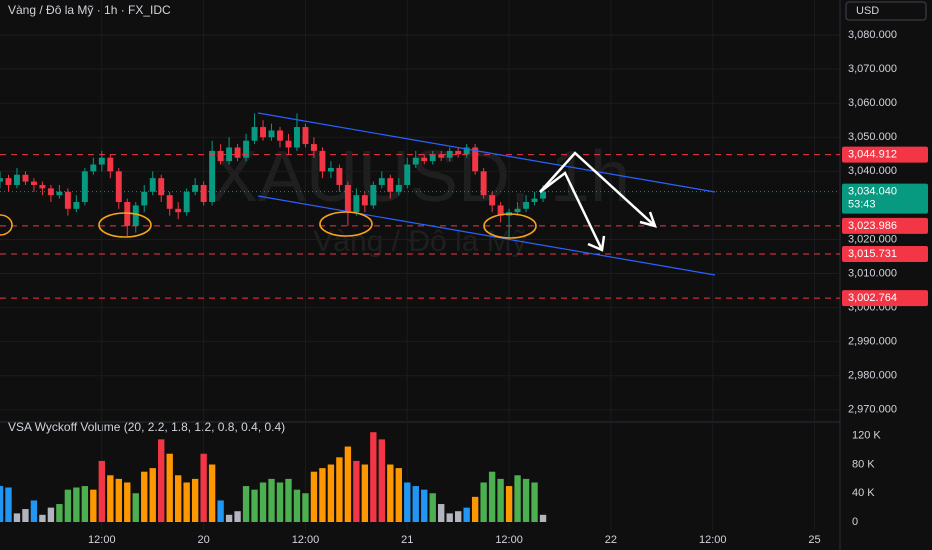  Describe the element at coordinates (863, 493) in the screenshot. I see `y-tick-label: 40 K` at that location.